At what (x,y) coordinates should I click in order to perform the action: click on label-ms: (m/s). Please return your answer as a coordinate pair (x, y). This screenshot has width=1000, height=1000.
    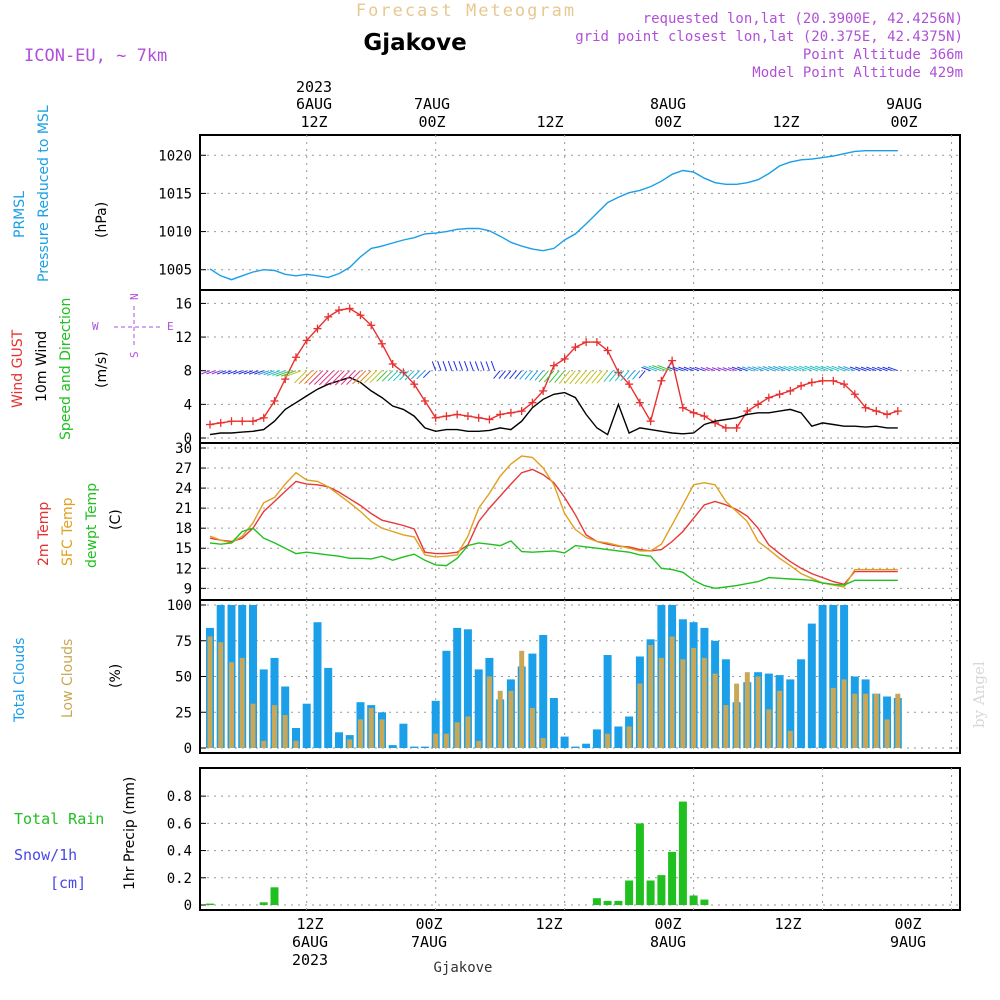
    Looking at the image, I should click on (102, 369).